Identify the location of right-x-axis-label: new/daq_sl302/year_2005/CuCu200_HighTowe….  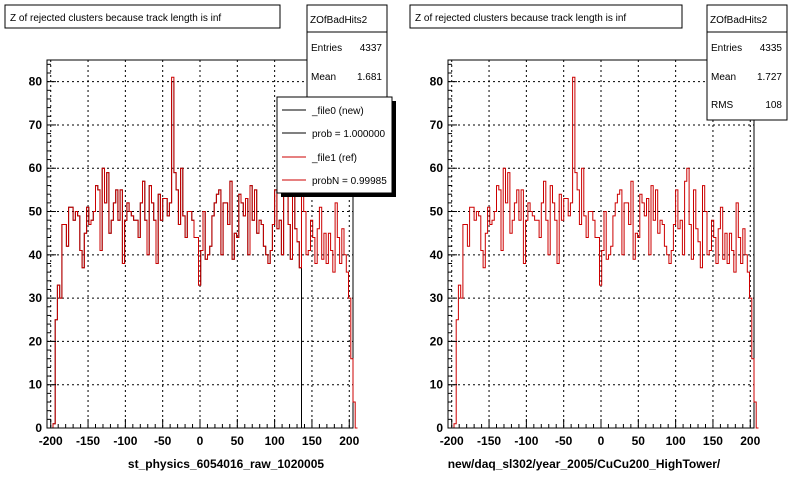
(584, 464).